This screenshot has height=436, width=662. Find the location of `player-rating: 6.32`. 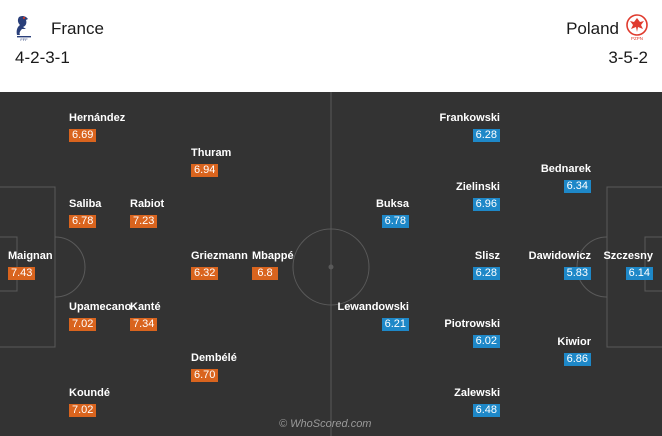

player-rating: 6.32 is located at coordinates (205, 273).